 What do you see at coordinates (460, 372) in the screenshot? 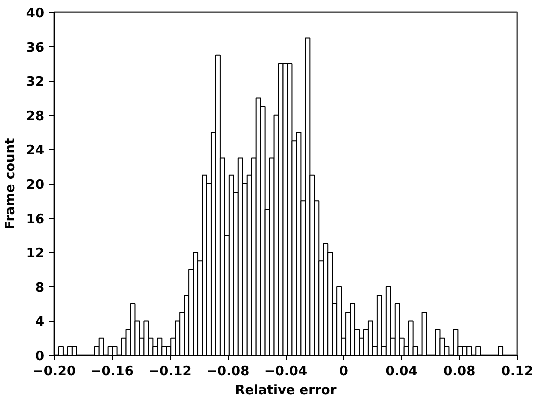
I see `x-tick-label: 0.08` at bounding box center [460, 372].